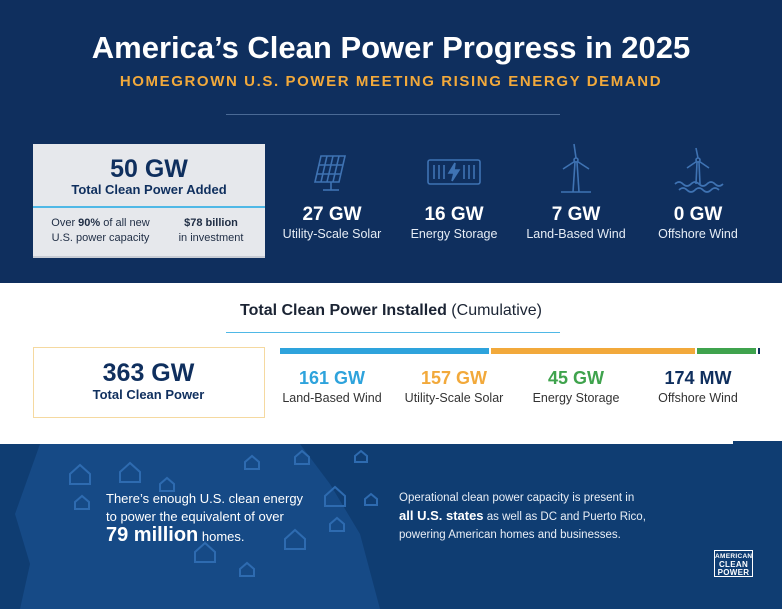 The image size is (782, 609). I want to click on cumulative-land-wind: 161 GW Land-Based Wind, so click(332, 386).